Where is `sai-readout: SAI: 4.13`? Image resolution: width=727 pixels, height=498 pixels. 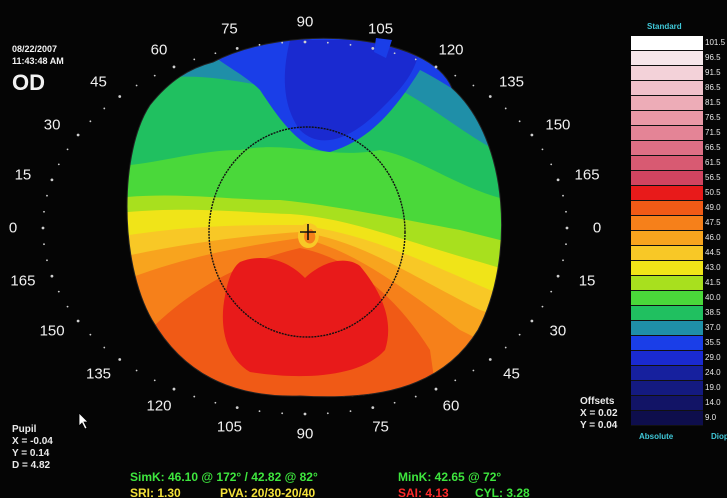
sai-readout: SAI: 4.13 is located at coordinates (423, 492).